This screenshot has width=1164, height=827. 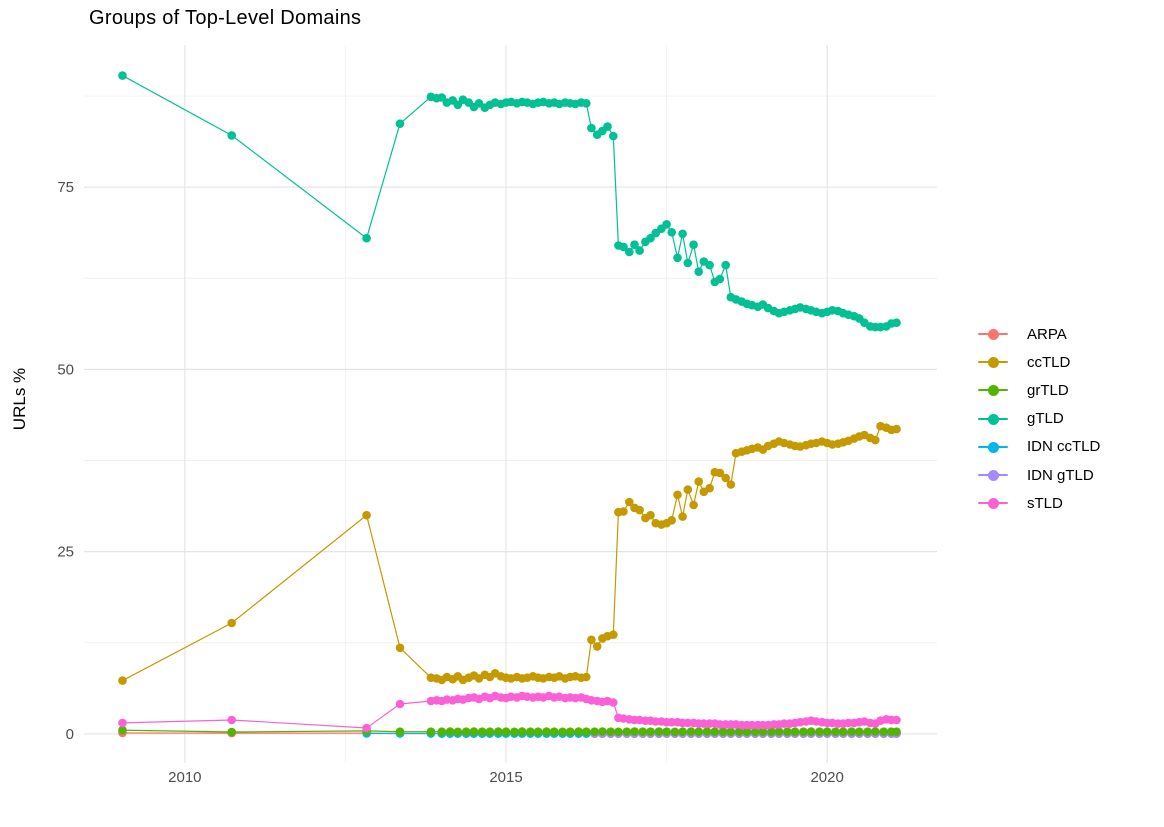 What do you see at coordinates (184, 777) in the screenshot?
I see `x-tick-label: 2010` at bounding box center [184, 777].